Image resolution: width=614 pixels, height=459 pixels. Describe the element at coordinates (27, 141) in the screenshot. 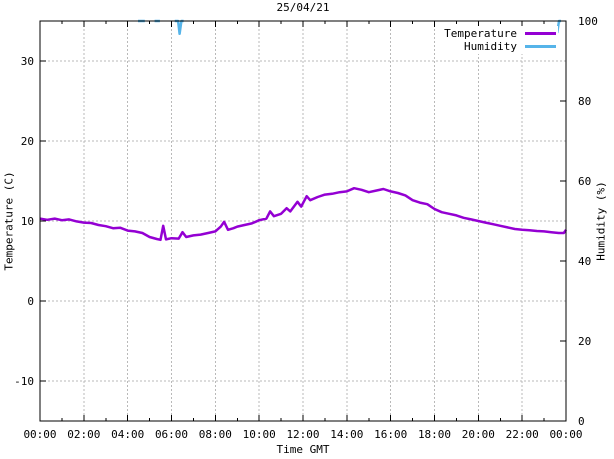

I see `y-left-tick-label: 20` at that location.